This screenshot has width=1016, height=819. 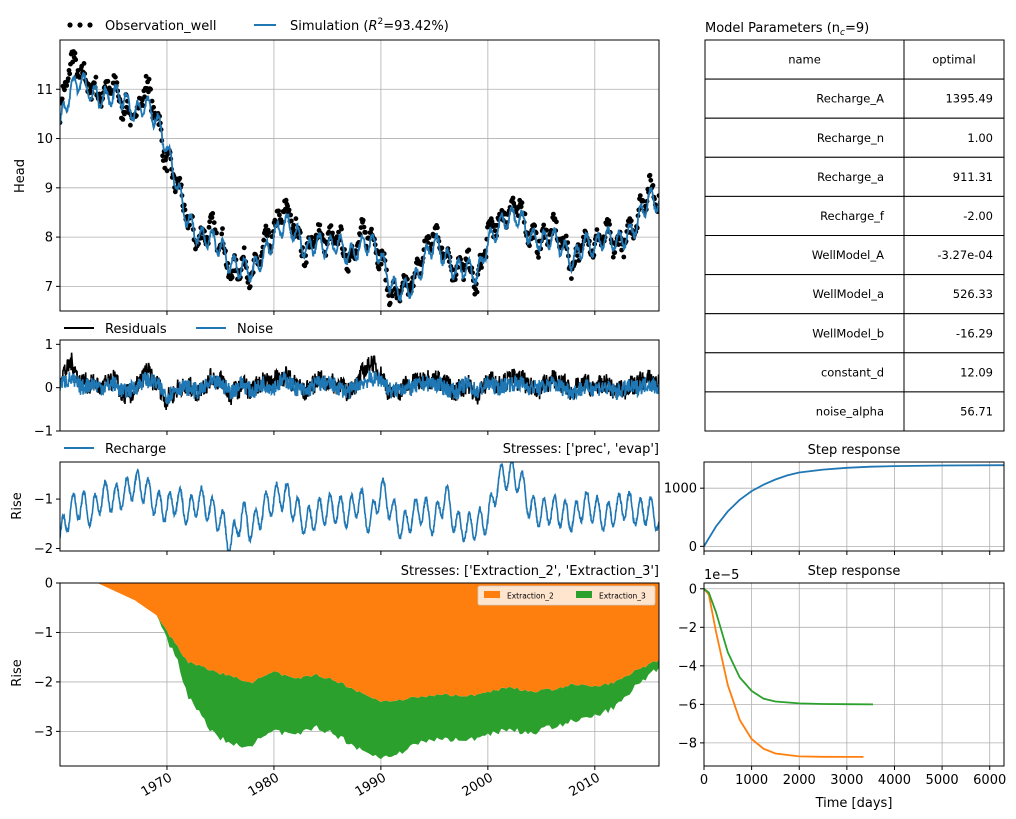 What do you see at coordinates (799, 780) in the screenshot?
I see `x-tick-label: 2000` at bounding box center [799, 780].